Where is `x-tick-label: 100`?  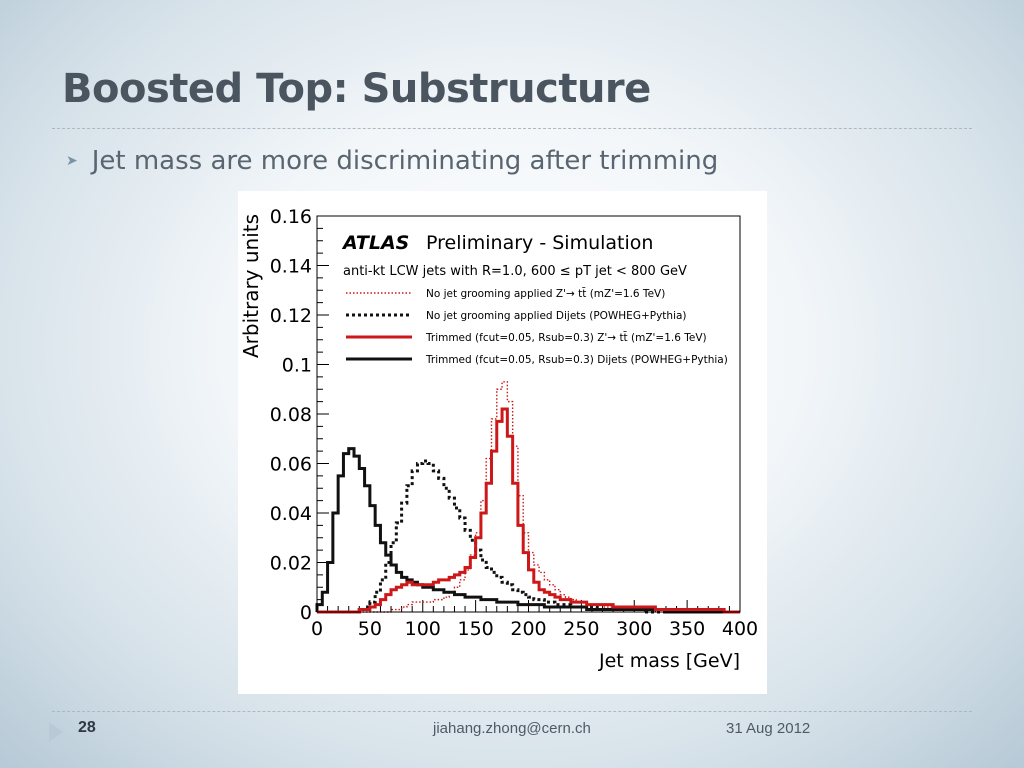 x-tick-label: 100 is located at coordinates (423, 629).